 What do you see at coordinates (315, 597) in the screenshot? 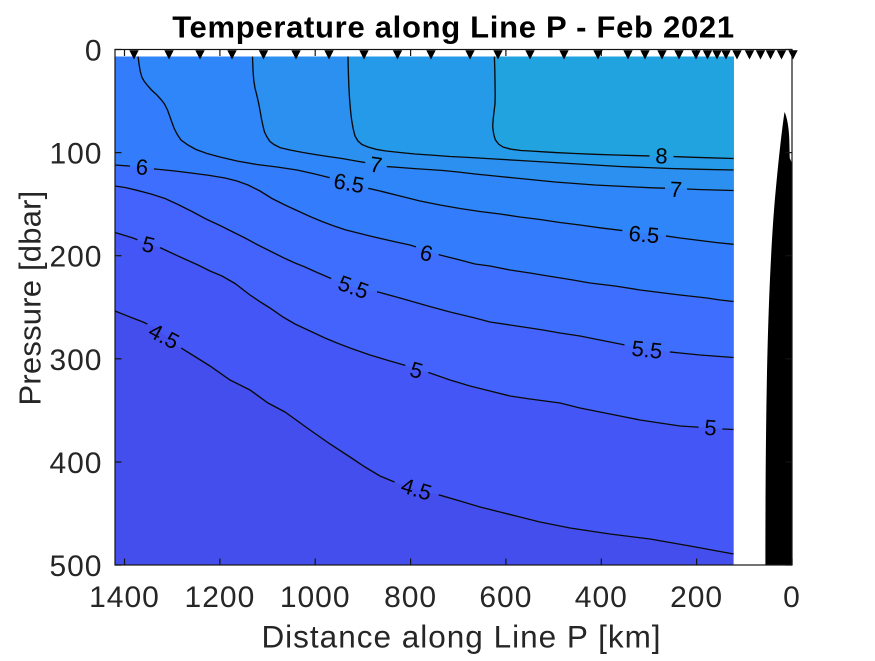
I see `svg-text: 1000` at bounding box center [315, 597].